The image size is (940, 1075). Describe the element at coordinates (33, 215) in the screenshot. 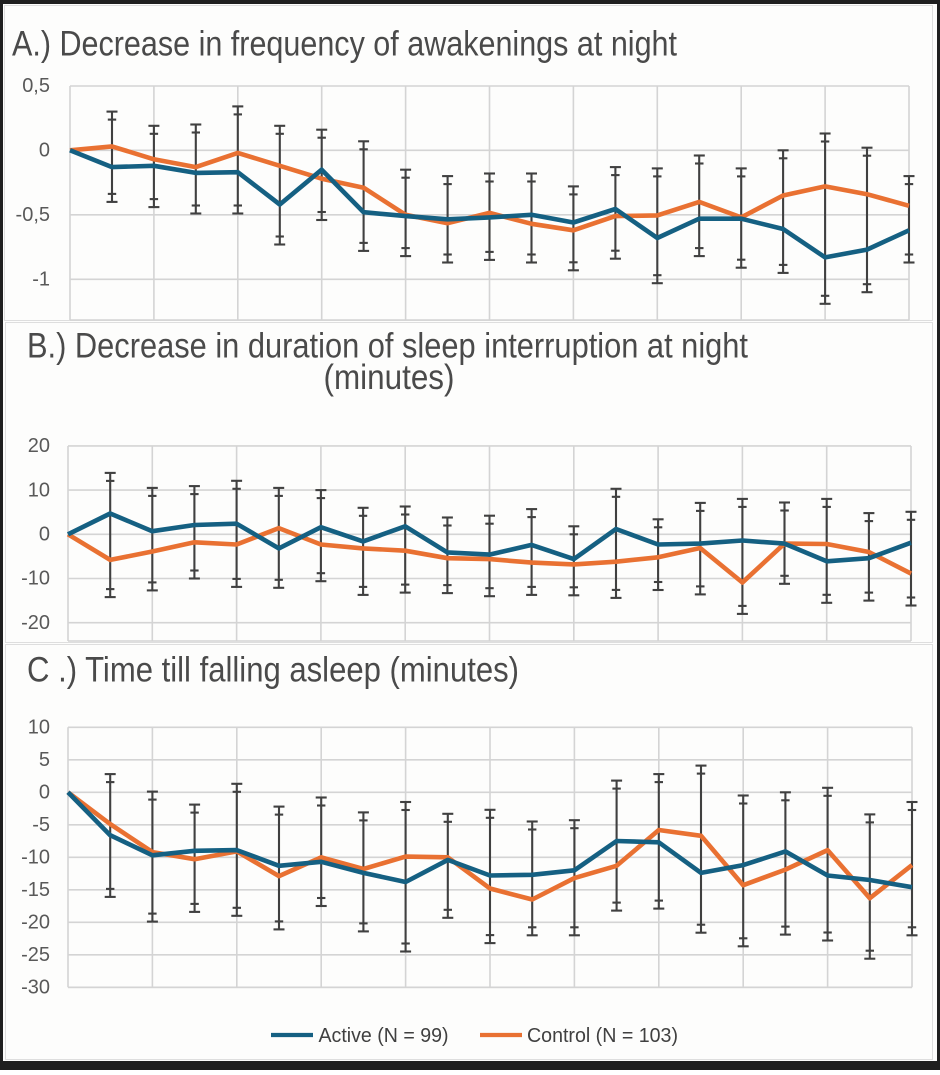

I see `svg-text: -0,5` at that location.